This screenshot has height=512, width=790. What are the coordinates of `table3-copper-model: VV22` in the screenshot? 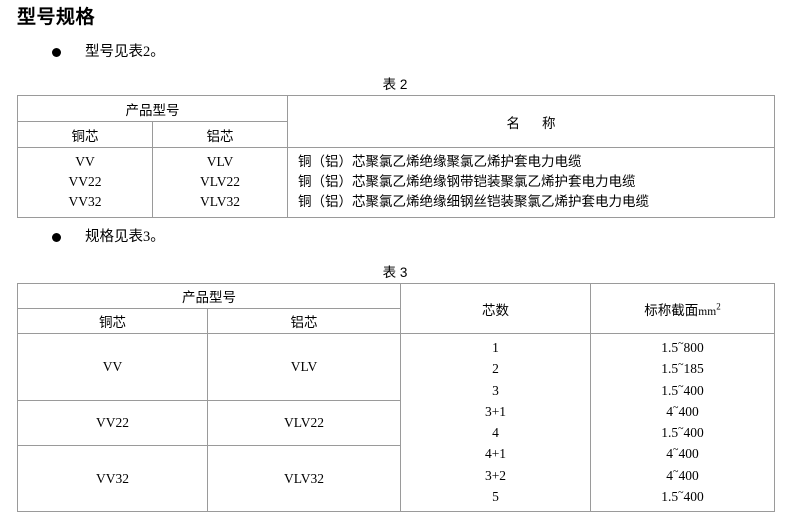 It's located at (112, 422).